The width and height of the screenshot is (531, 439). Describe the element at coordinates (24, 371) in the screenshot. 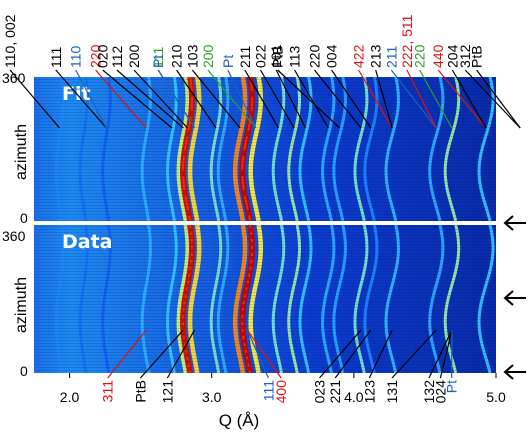

I see `y-tick-data-bottom: 0` at that location.